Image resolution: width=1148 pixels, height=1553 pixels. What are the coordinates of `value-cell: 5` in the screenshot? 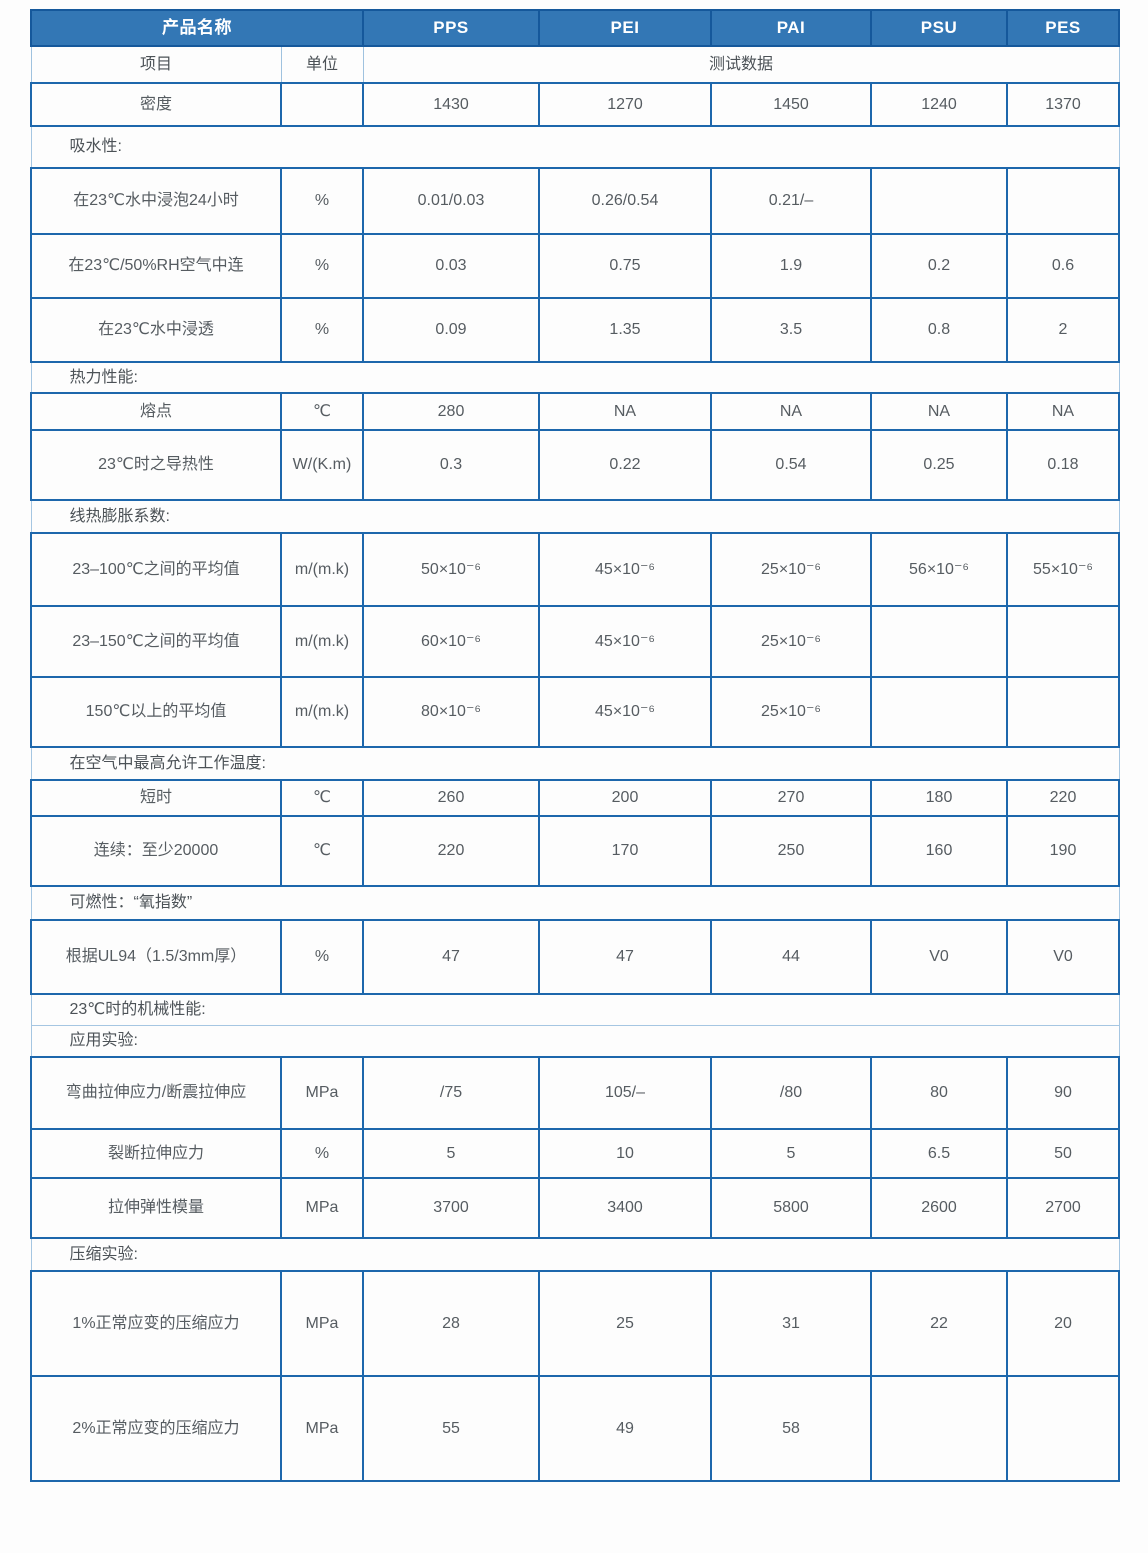 It's located at (791, 1153).